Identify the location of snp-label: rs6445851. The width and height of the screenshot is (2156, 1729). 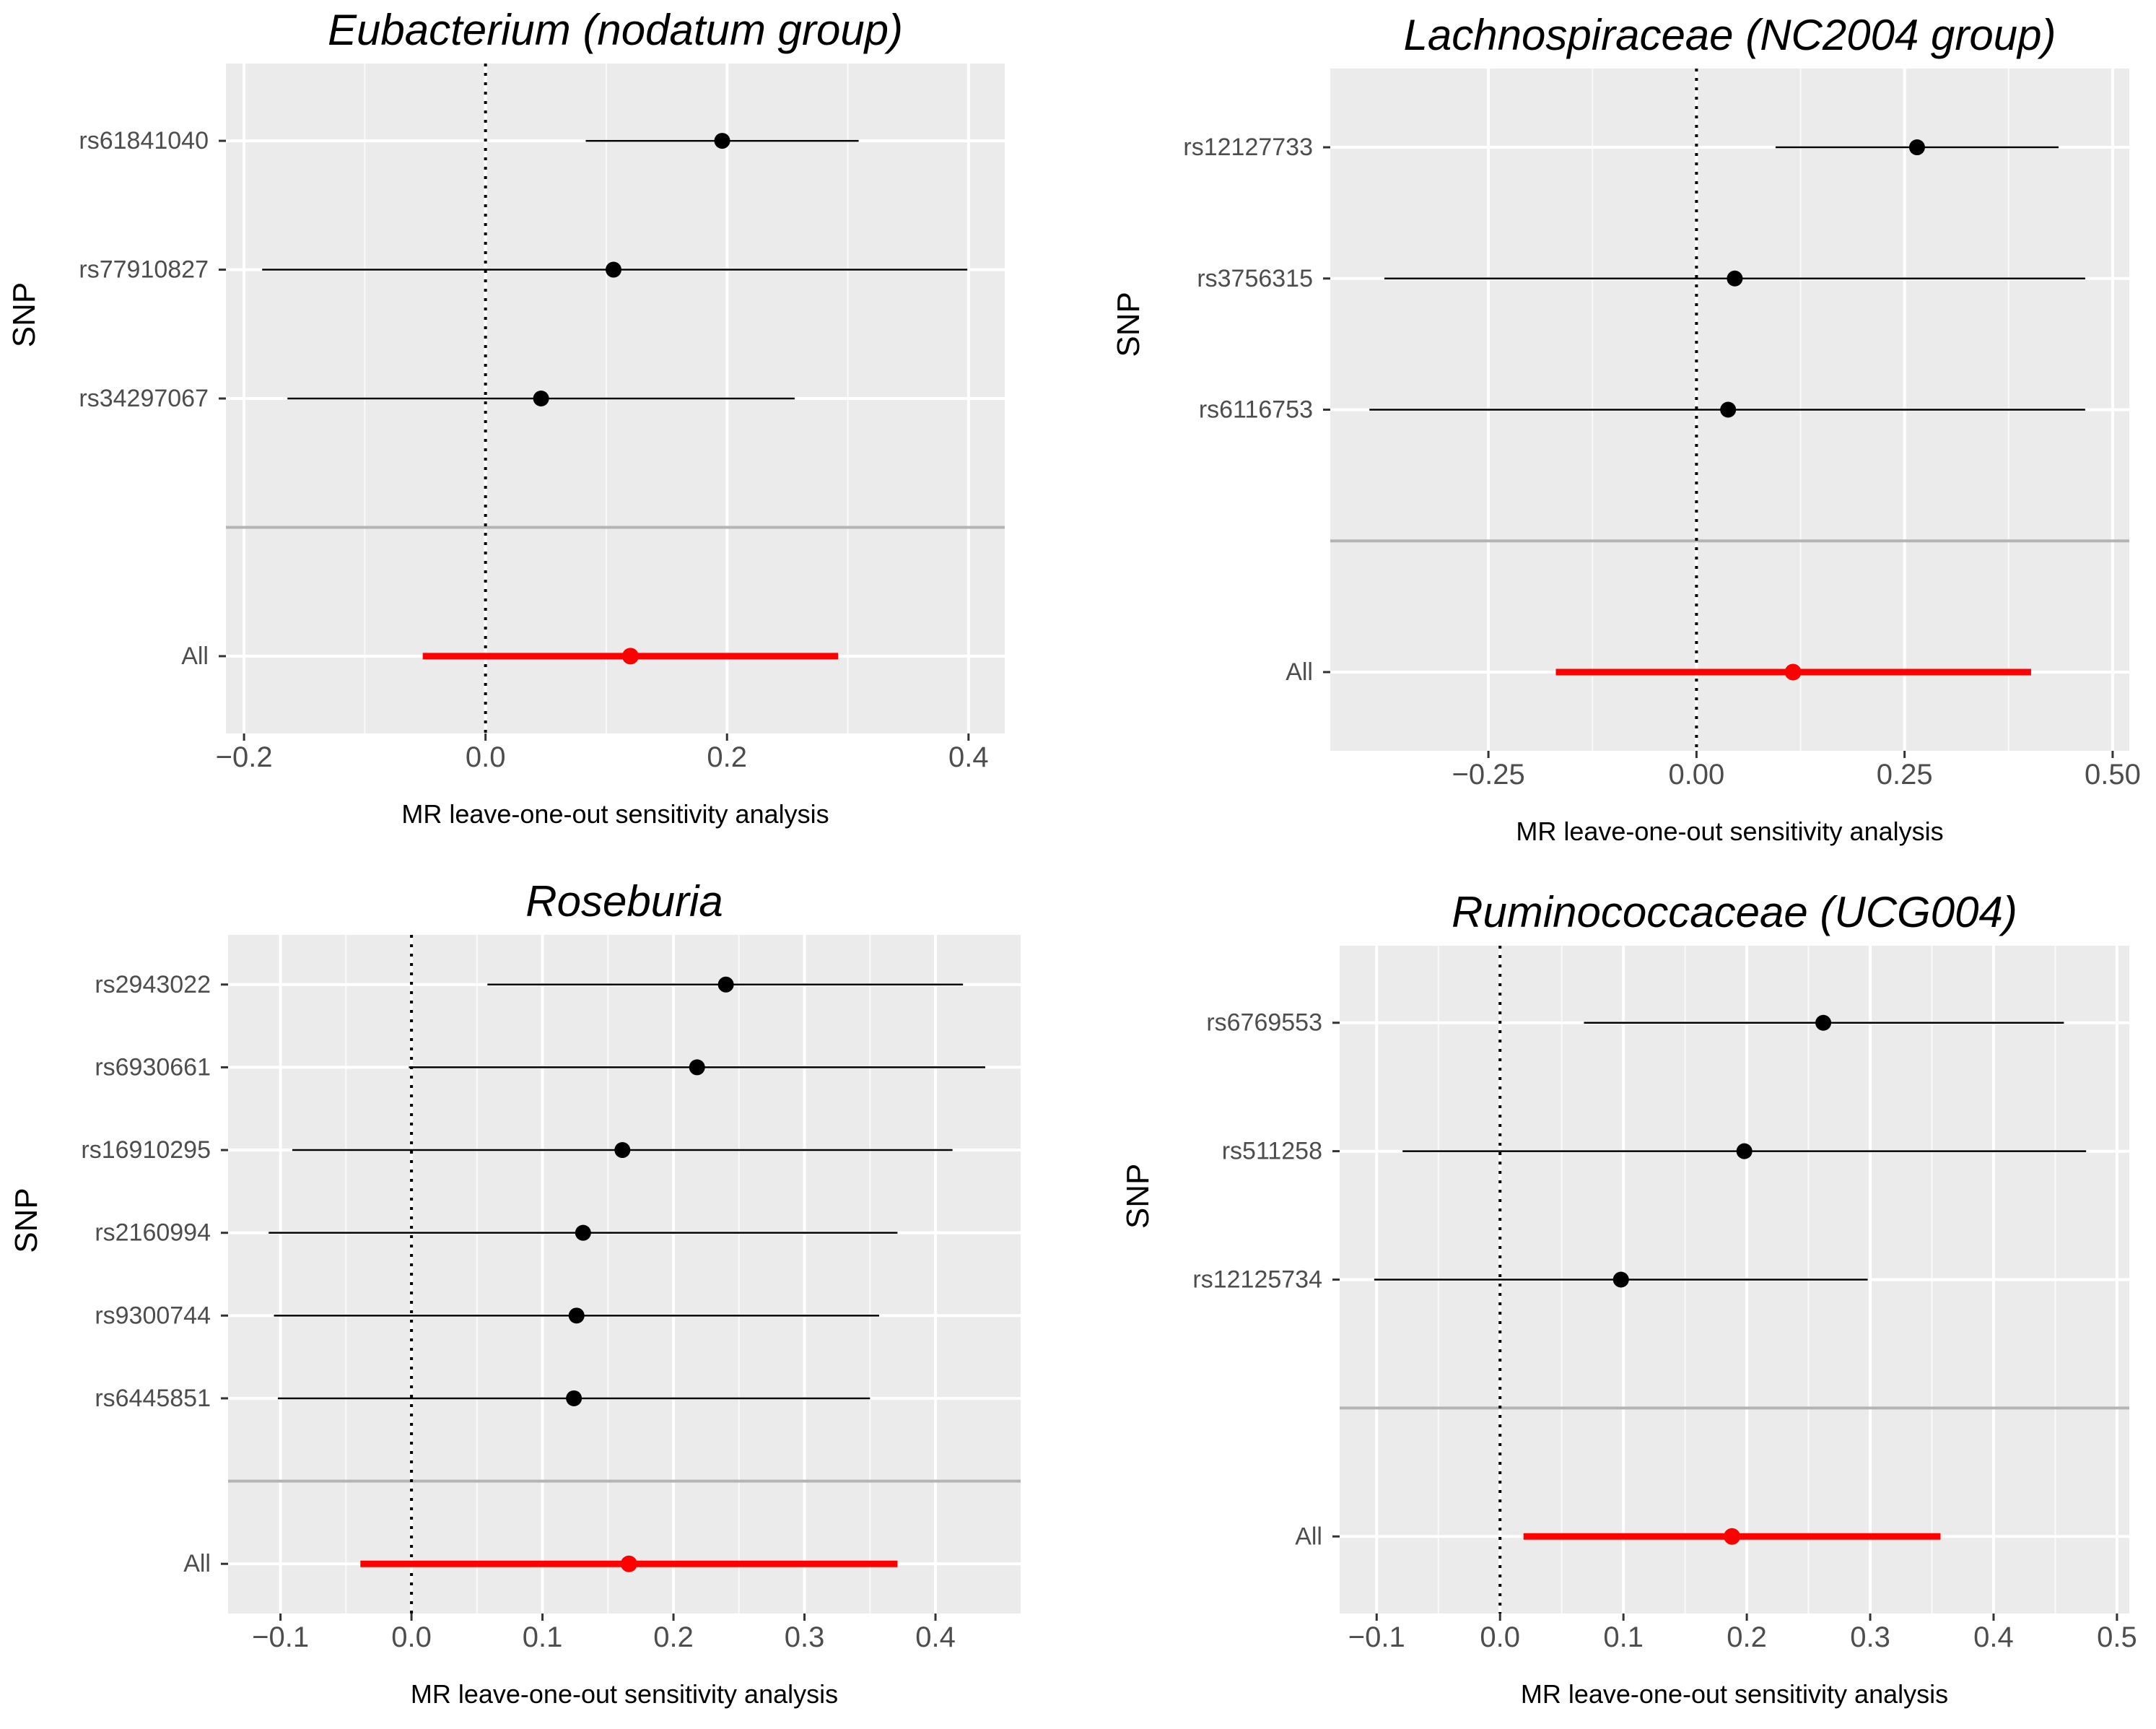
(153, 1398).